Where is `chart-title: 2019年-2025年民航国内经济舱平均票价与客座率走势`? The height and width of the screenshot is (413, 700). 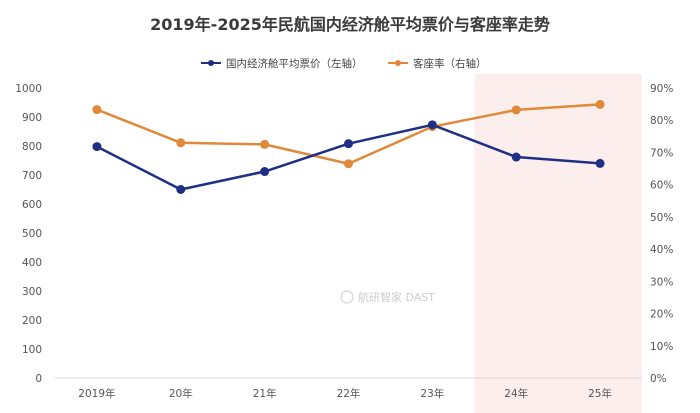
chart-title: 2019年-2025年民航国内经济舱平均票价与客座率走势 is located at coordinates (350, 24).